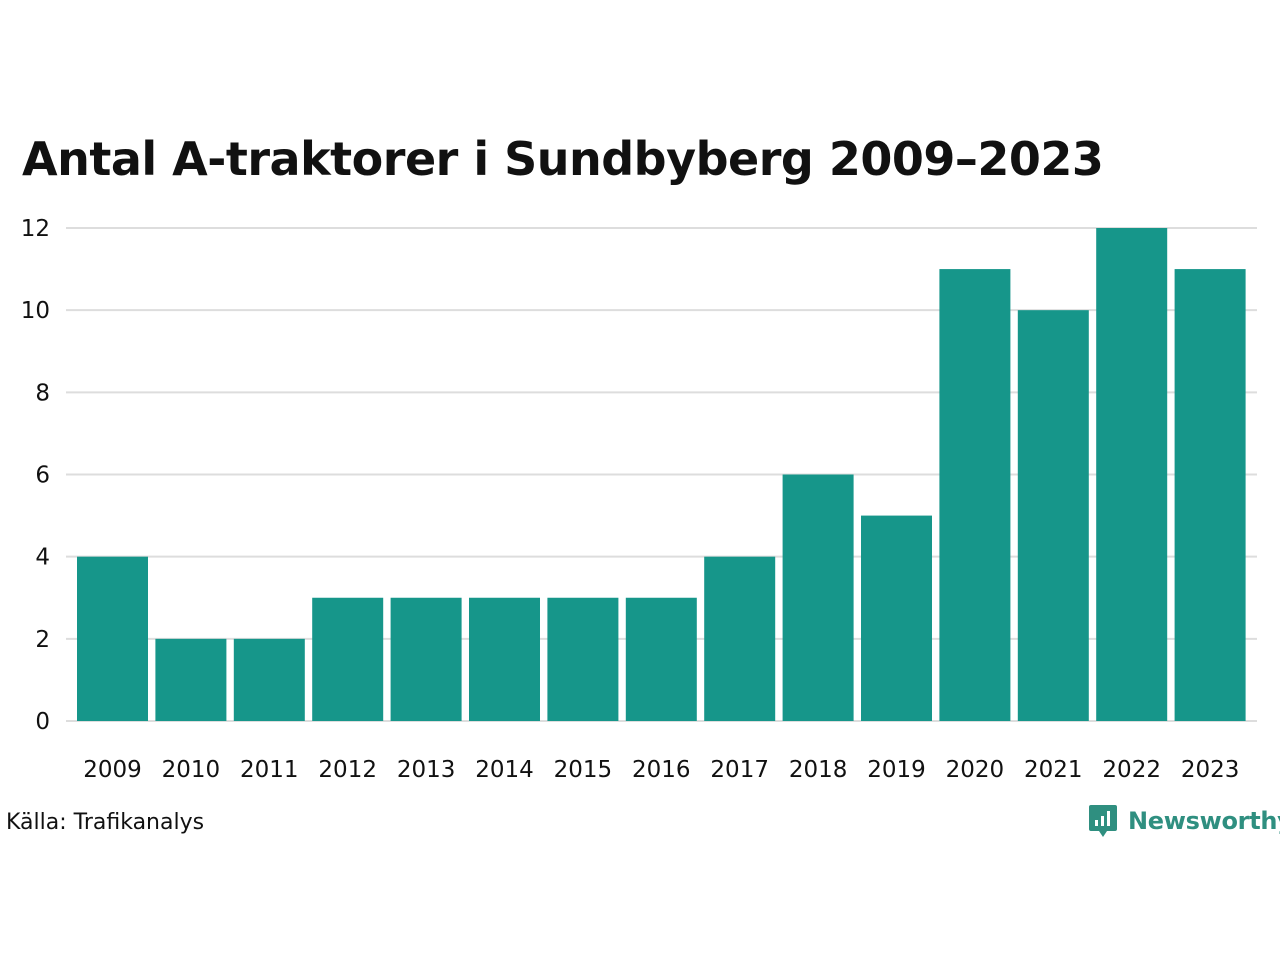 The width and height of the screenshot is (1280, 960). I want to click on bar-2013, so click(426, 659).